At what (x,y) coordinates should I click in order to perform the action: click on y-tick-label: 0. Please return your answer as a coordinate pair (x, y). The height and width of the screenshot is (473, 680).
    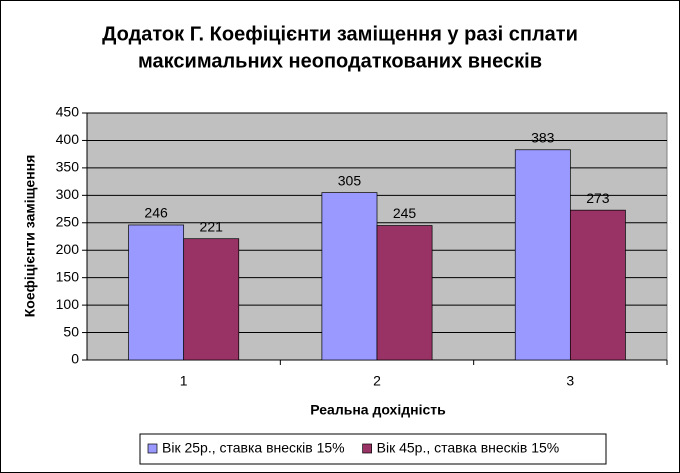
    Looking at the image, I should click on (75, 359).